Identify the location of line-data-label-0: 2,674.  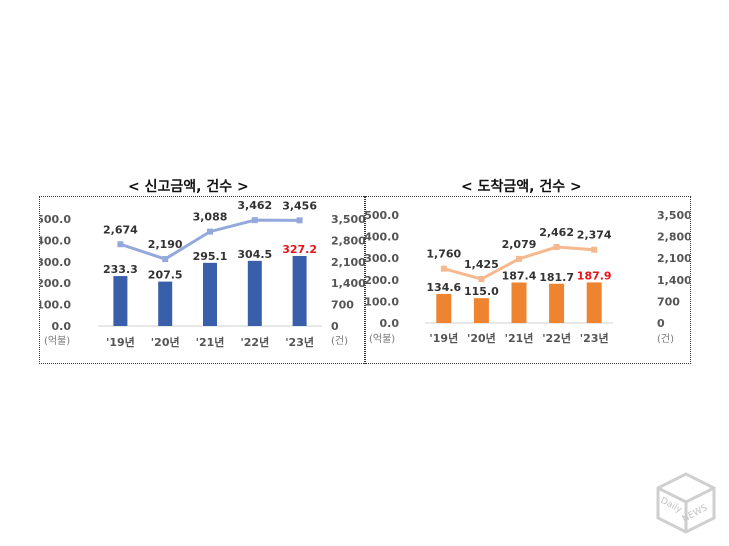
(120, 229).